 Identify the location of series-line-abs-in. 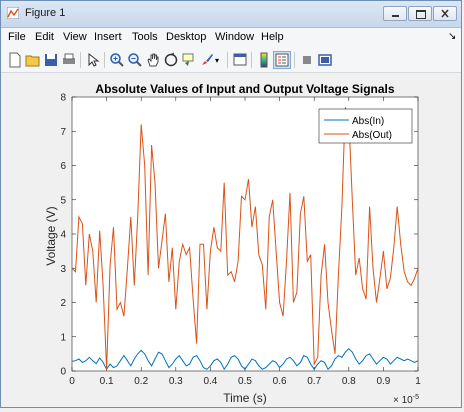
(245, 359).